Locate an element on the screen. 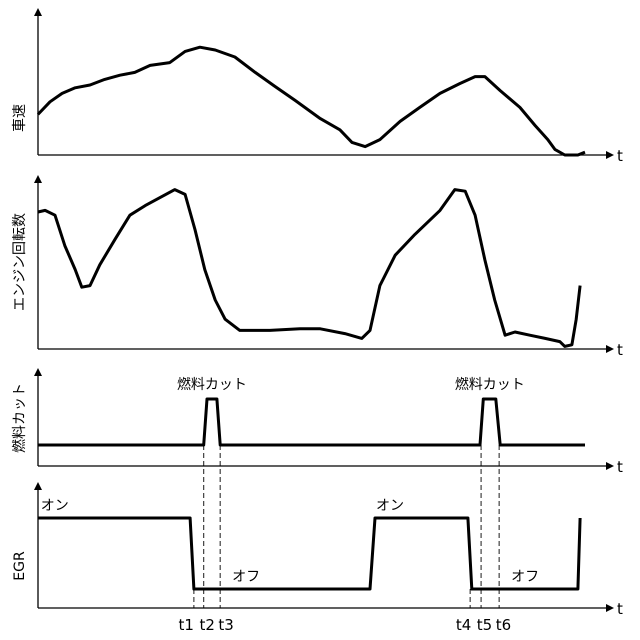 The image size is (640, 640). ylabel-engine-speed: エンジン回転数 is located at coordinates (20, 262).